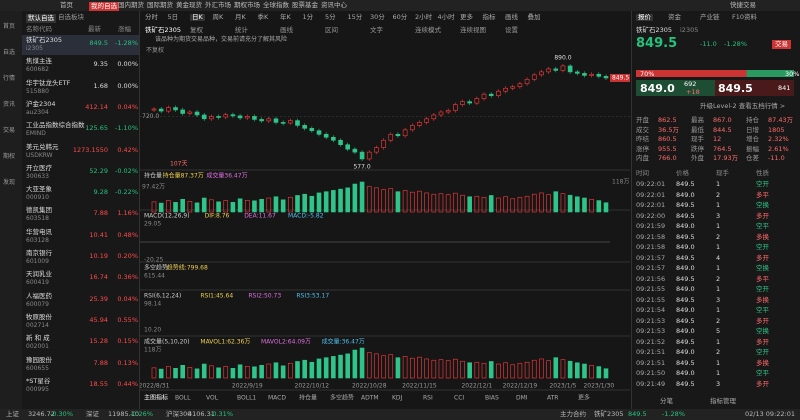  Describe the element at coordinates (722, 120) in the screenshot. I see `stat-value: 867.0` at that location.